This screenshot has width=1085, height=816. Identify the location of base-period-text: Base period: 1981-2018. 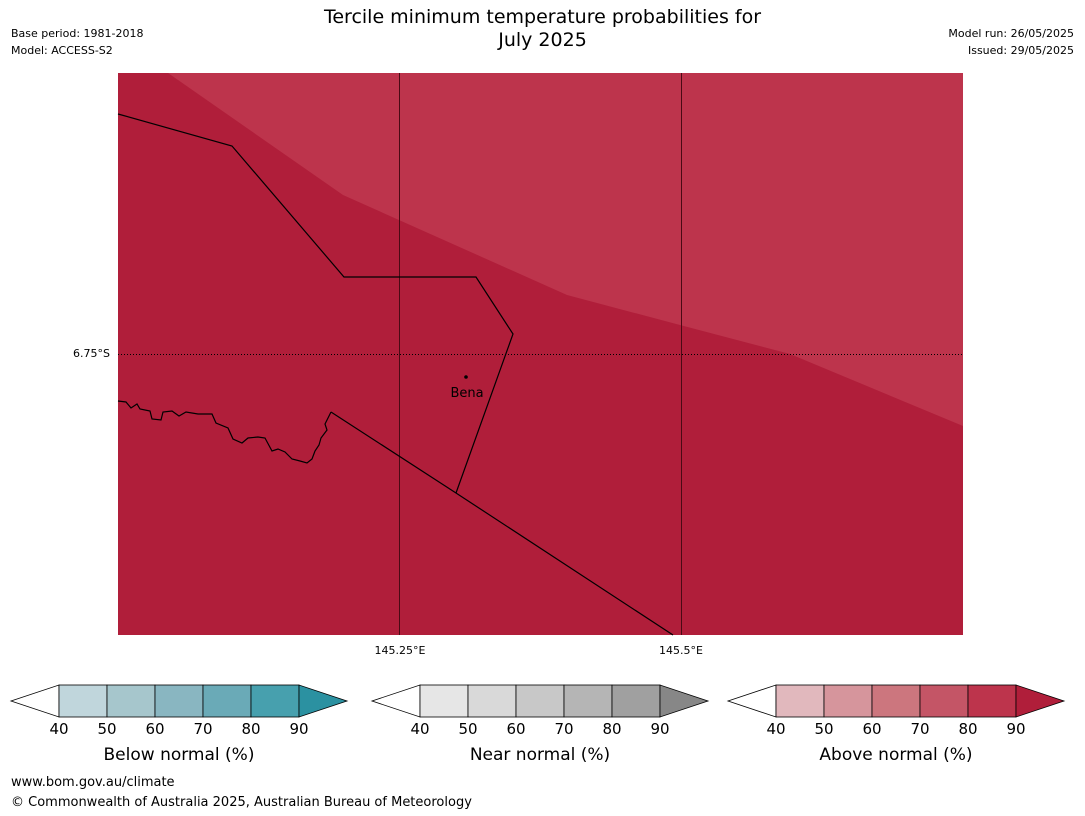
(77, 33).